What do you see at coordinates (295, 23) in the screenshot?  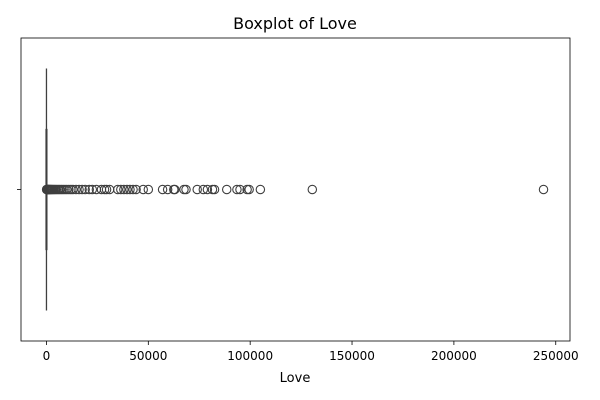 I see `chart-title: Boxplot of Love` at bounding box center [295, 23].